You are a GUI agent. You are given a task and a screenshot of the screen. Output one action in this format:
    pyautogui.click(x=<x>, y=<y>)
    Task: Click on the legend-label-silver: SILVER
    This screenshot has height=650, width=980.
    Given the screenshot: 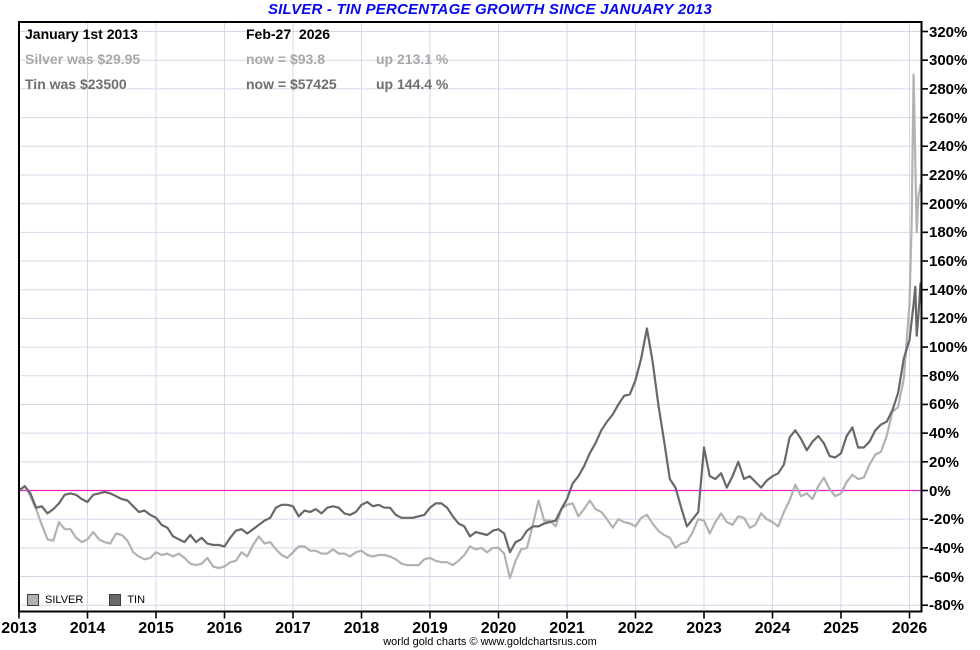 What is the action you would take?
    pyautogui.click(x=64, y=600)
    